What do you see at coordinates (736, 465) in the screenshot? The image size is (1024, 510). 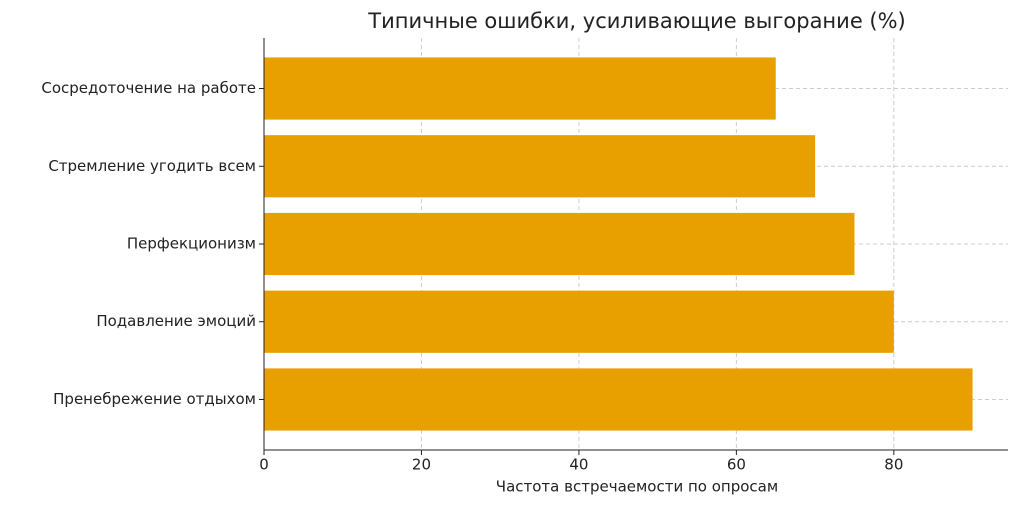 I see `x-tick-label: 60` at bounding box center [736, 465].